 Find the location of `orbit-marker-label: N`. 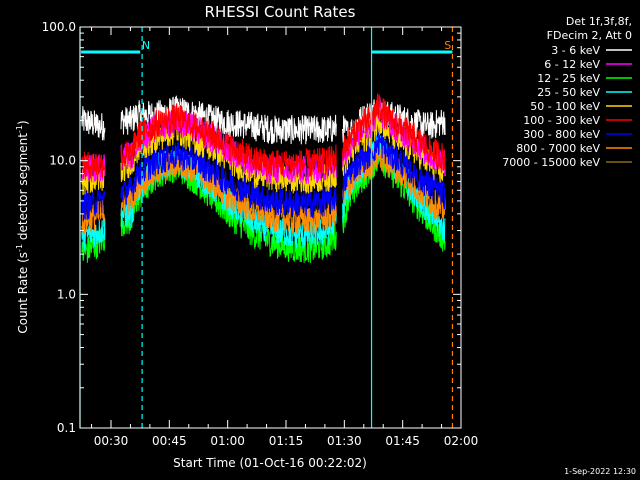

orbit-marker-label: N is located at coordinates (146, 45).